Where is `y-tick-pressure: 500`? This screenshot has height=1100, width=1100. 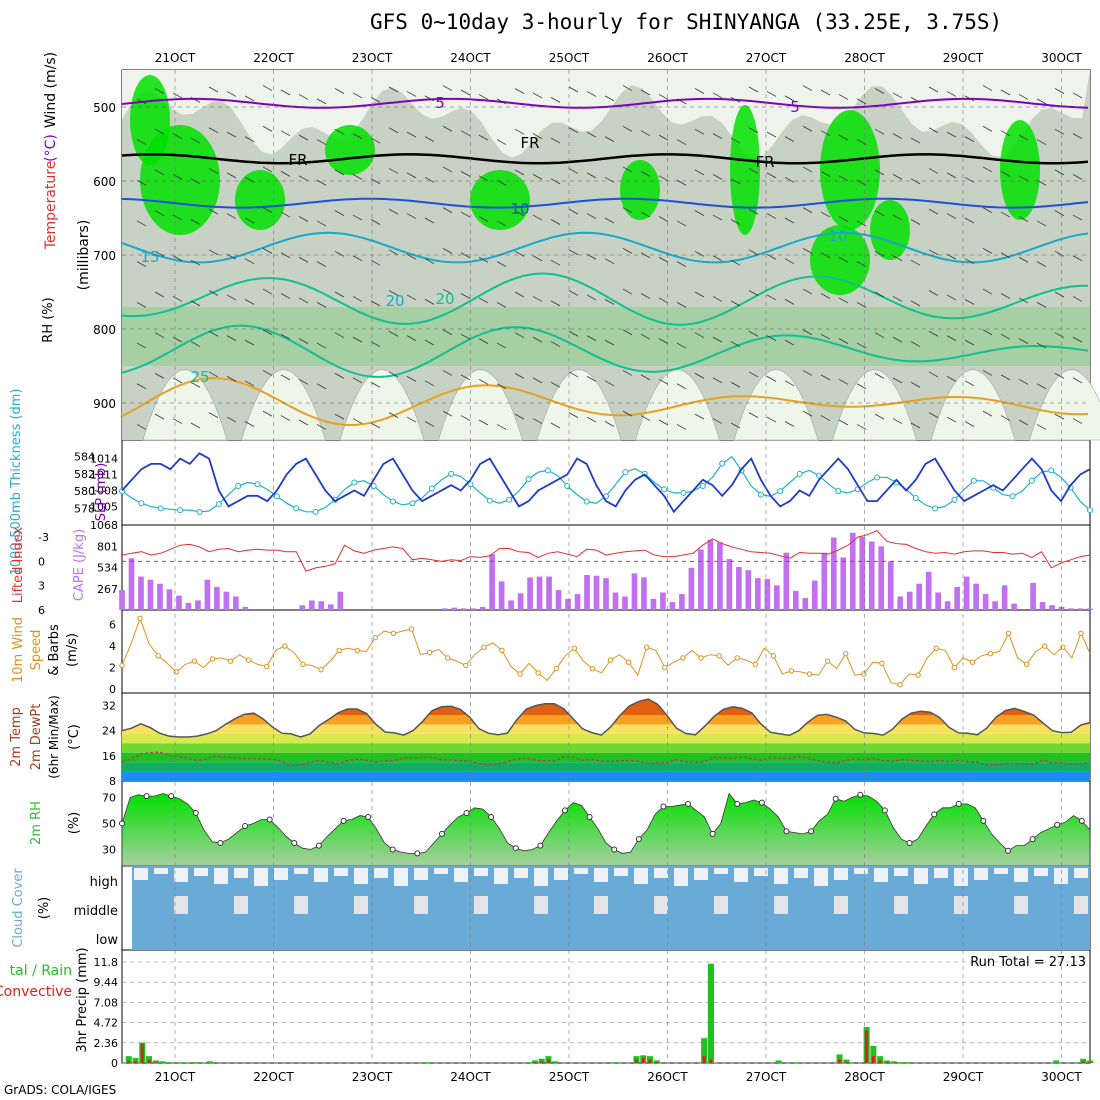
y-tick-pressure: 500 is located at coordinates (104, 108).